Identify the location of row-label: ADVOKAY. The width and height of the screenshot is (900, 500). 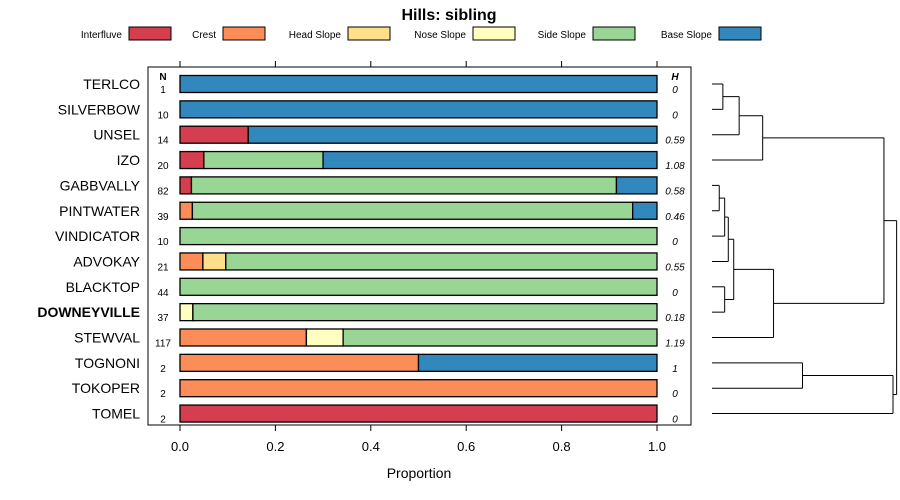
(106, 261).